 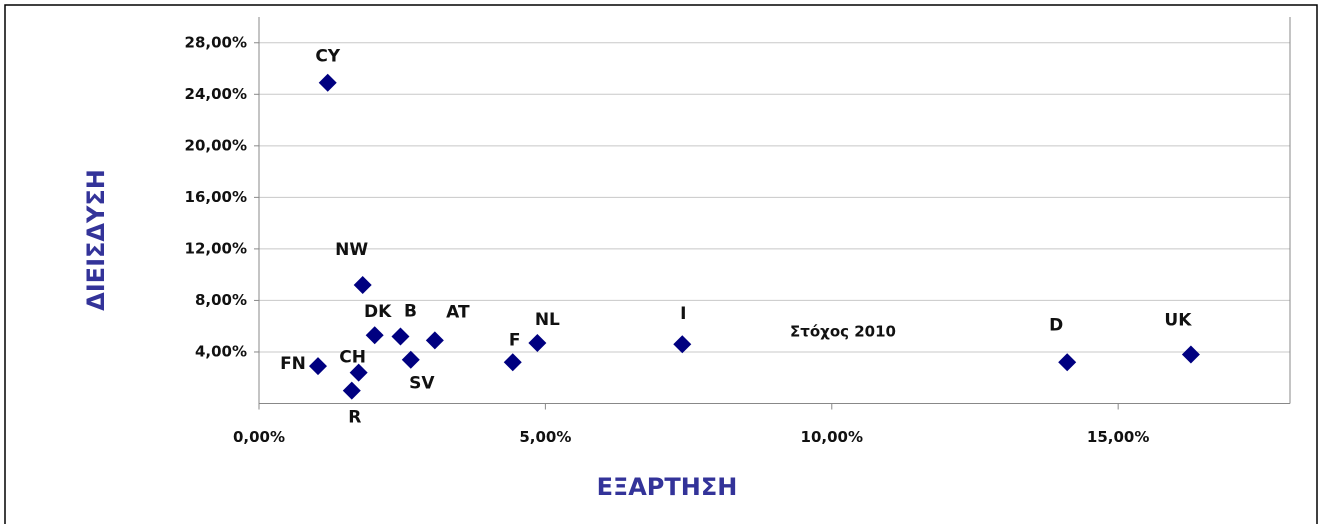 What do you see at coordinates (293, 364) in the screenshot?
I see `point-label: FN` at bounding box center [293, 364].